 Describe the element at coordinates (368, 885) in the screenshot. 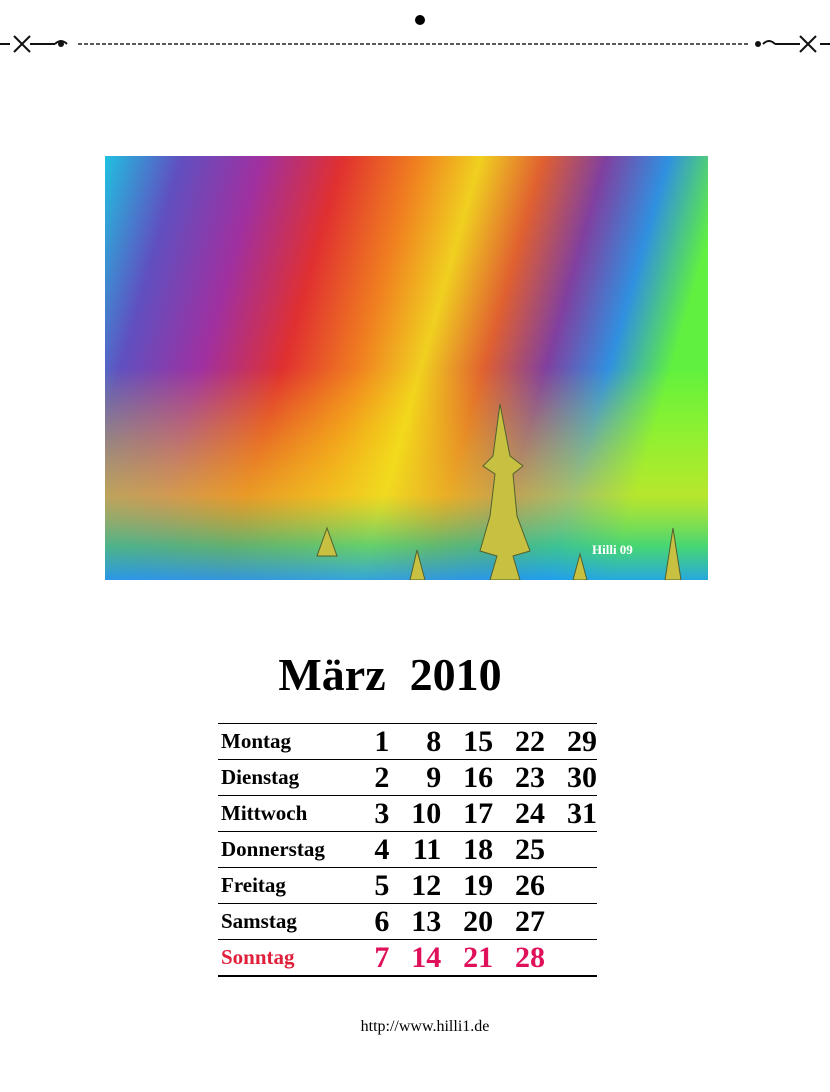

I see `date: 5` at that location.